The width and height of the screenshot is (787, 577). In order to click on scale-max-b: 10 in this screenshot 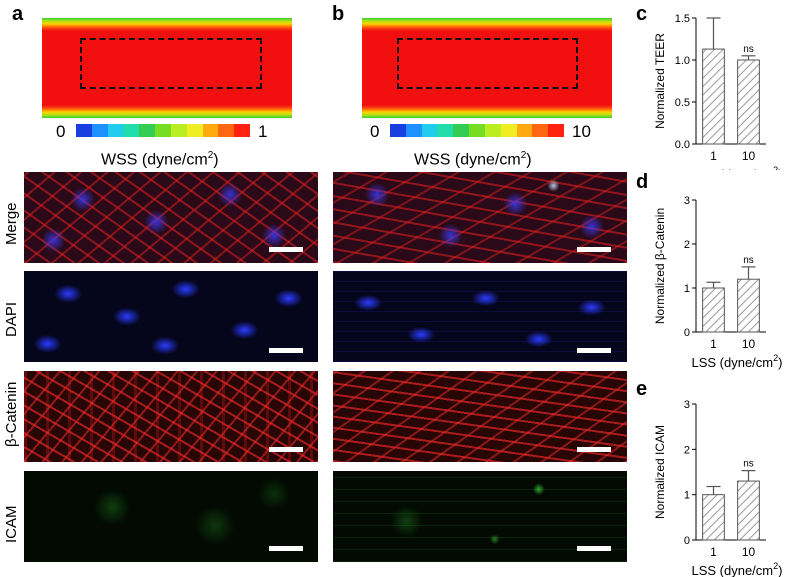, I will do `click(581, 131)`.